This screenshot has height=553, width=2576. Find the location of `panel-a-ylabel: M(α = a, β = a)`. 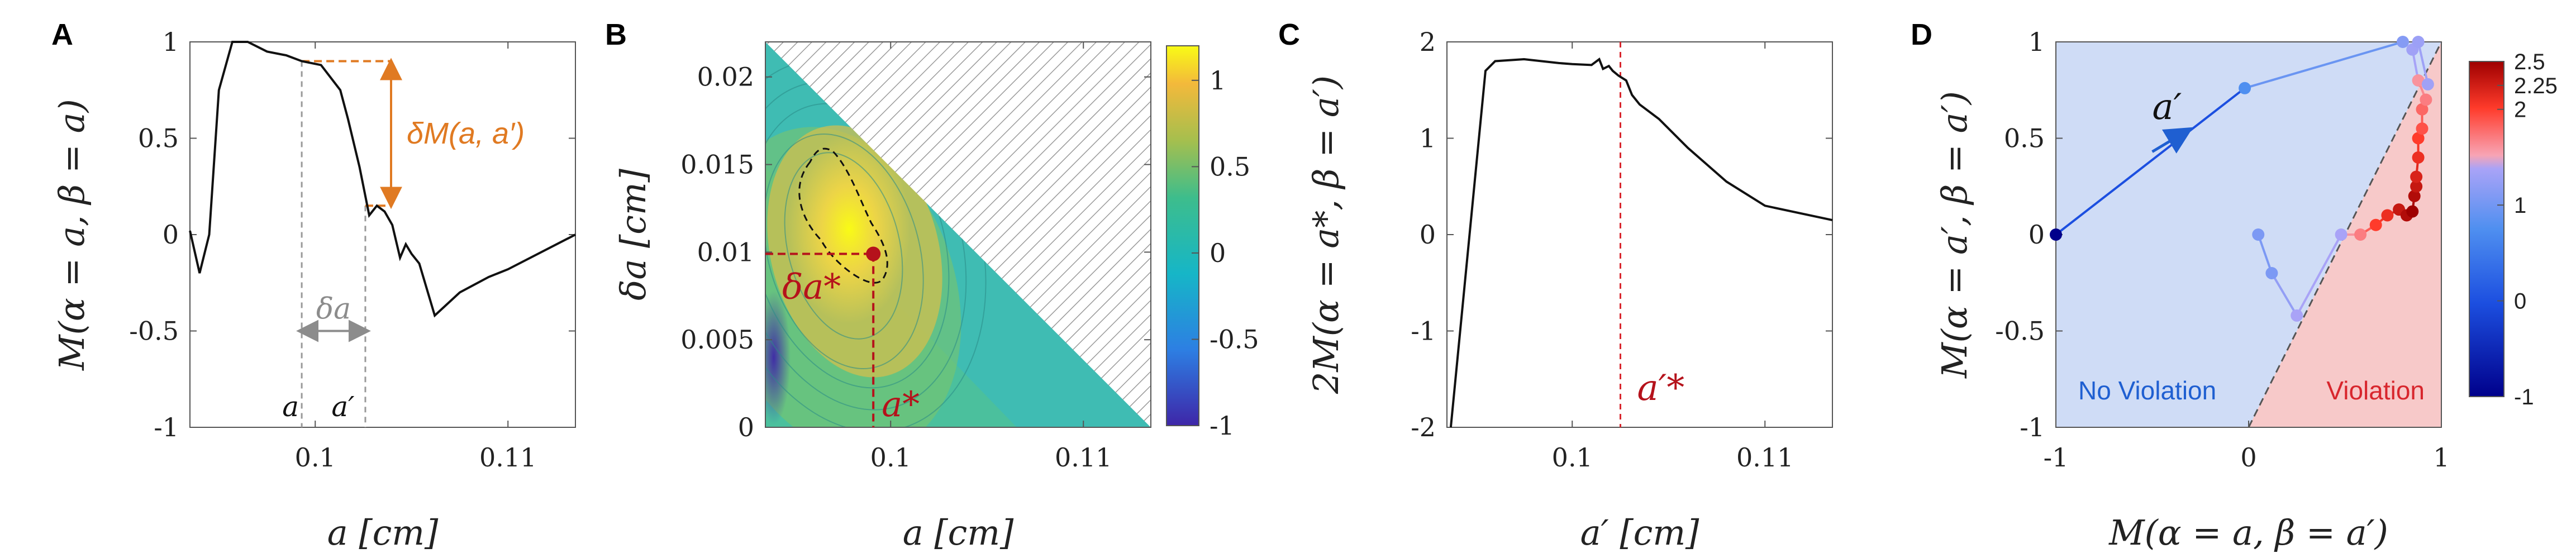

panel-a-ylabel: M(α = a, β = a) is located at coordinates (71, 235).